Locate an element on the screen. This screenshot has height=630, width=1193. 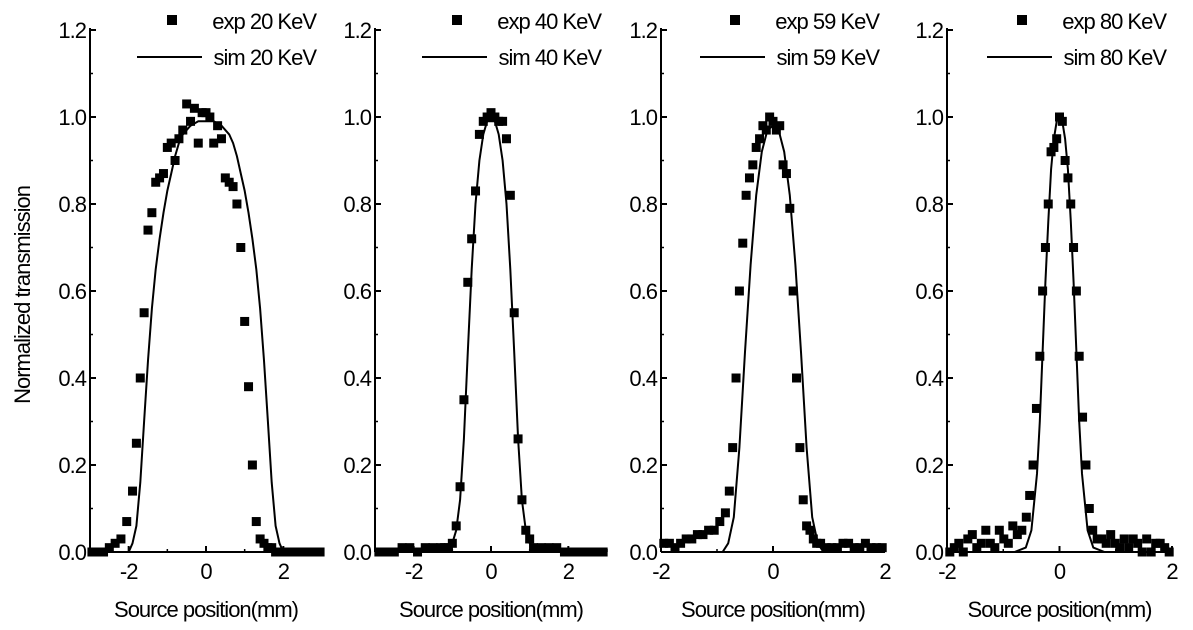
y-axis-label: Normalized transmission is located at coordinates (22, 295).